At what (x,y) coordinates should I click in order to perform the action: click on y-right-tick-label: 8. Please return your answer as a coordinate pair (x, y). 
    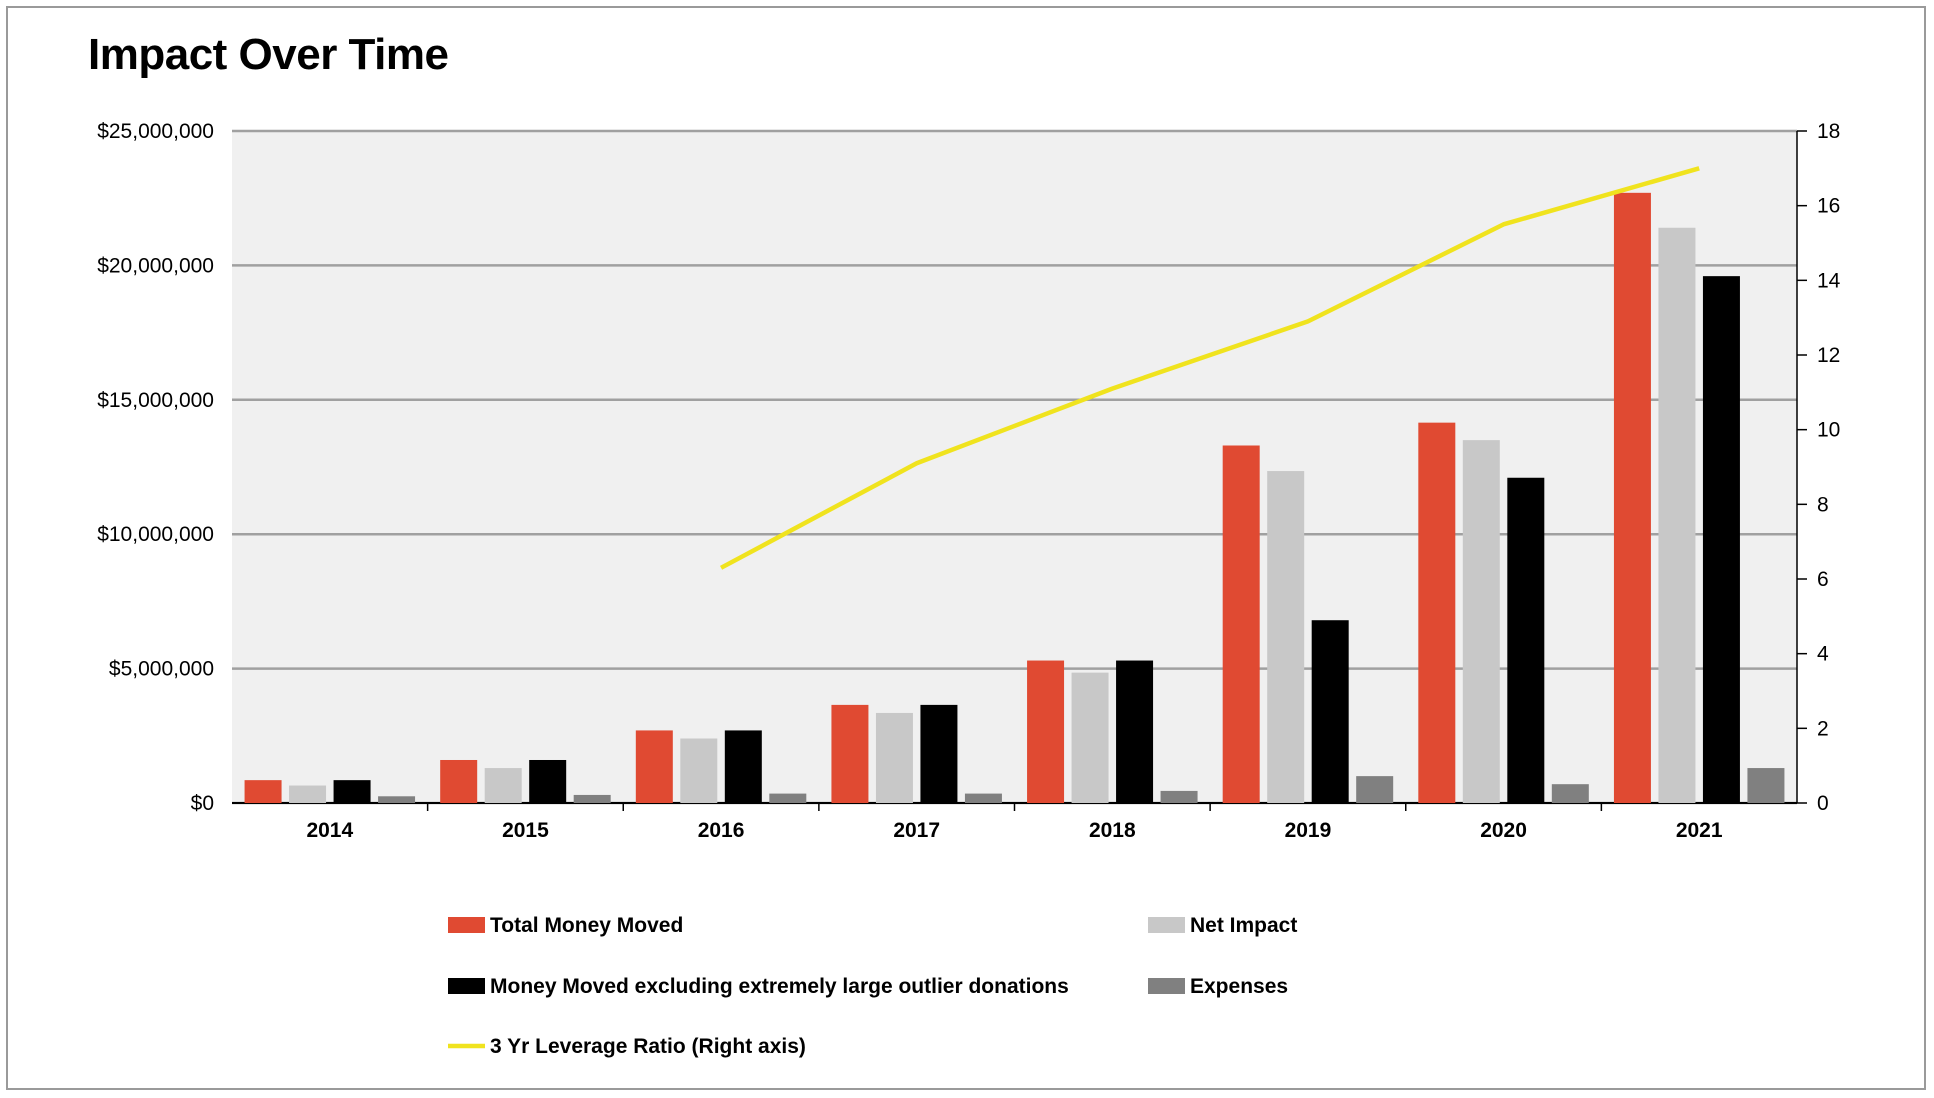
    Looking at the image, I should click on (1823, 504).